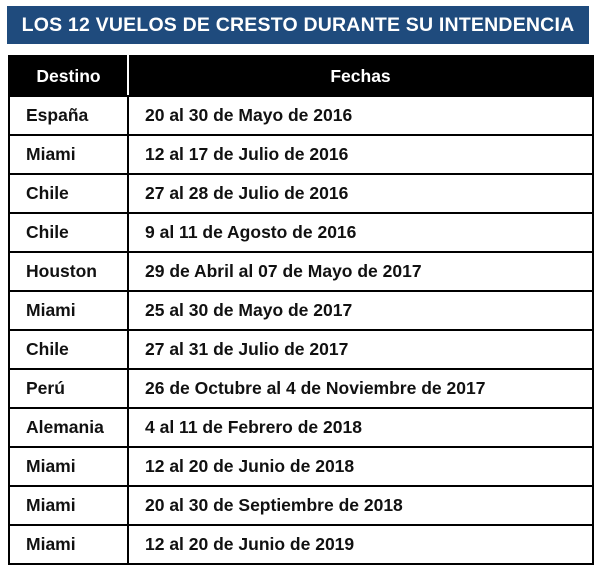 This screenshot has width=600, height=572. What do you see at coordinates (360, 388) in the screenshot?
I see `cell-fechas: 26 de Octubre al 4 de Noviembre de 2017` at bounding box center [360, 388].